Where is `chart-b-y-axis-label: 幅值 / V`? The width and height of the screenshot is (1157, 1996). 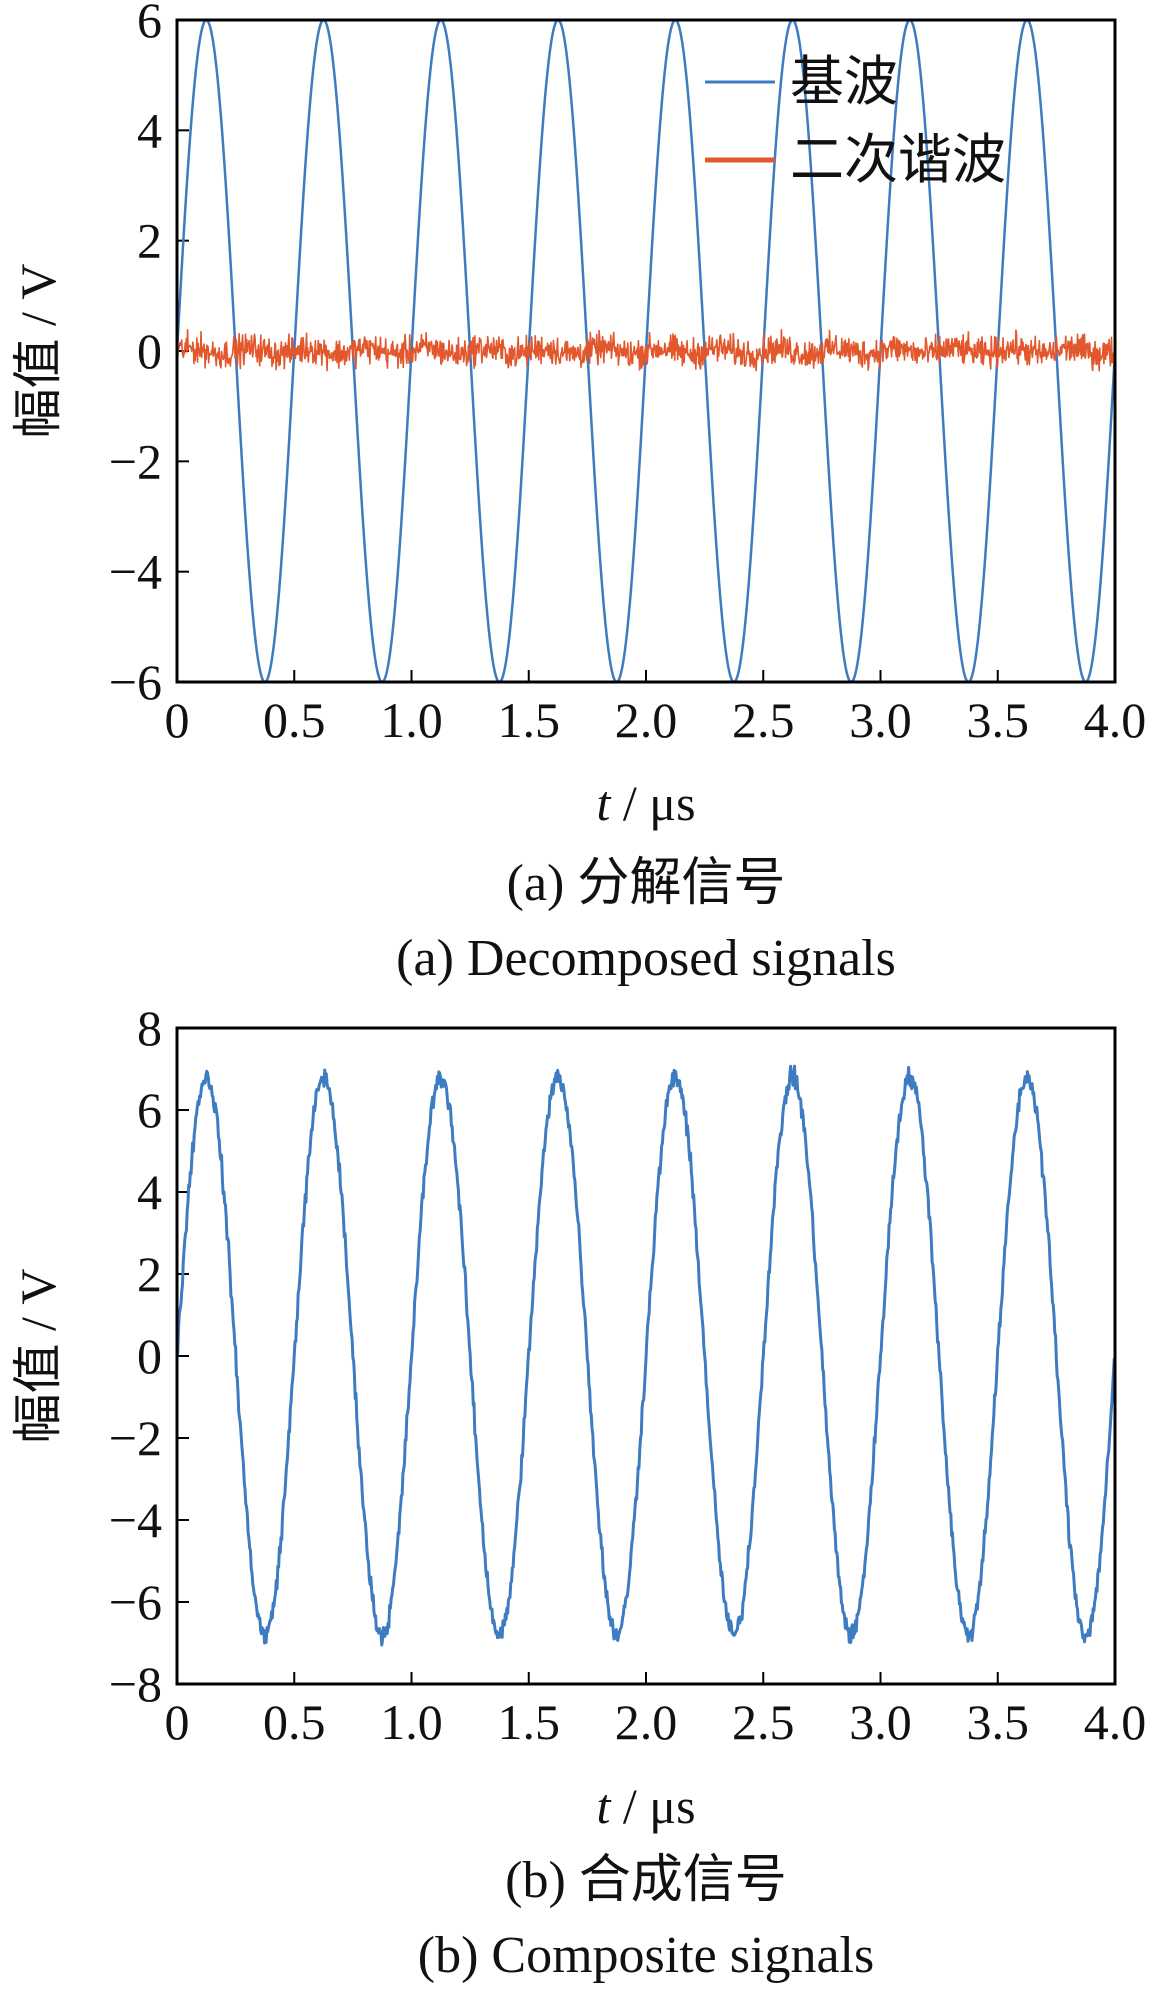 chart-b-y-axis-label: 幅值 / V is located at coordinates (38, 1356).